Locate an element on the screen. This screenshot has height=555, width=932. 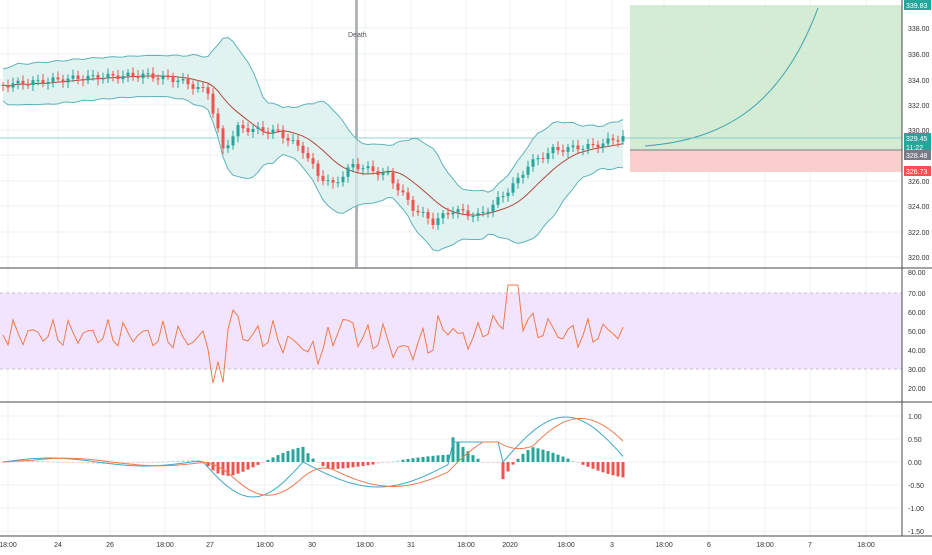
time-tick-label: 2020 is located at coordinates (510, 545).